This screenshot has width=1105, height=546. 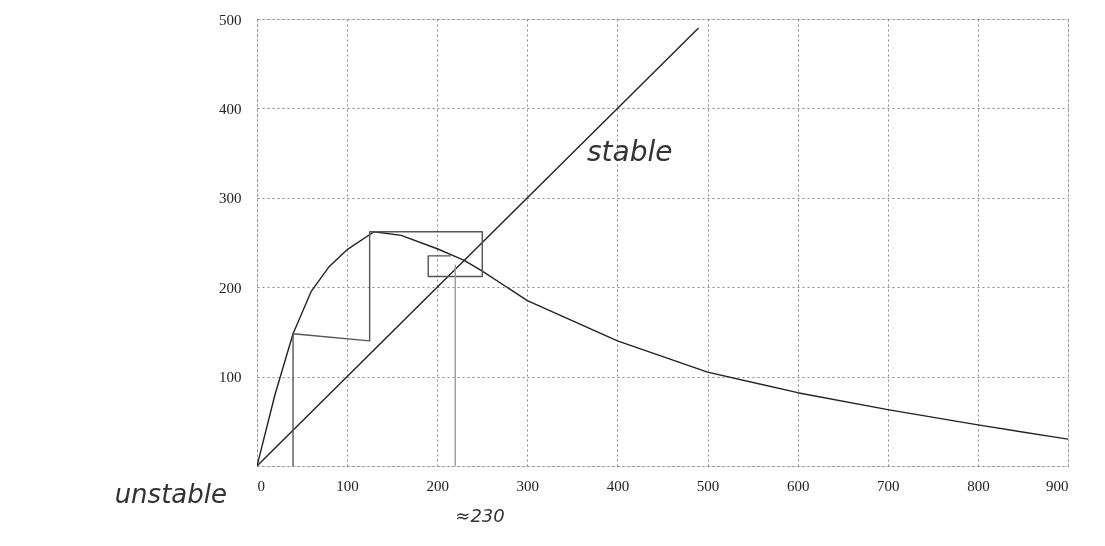 What do you see at coordinates (1057, 485) in the screenshot?
I see `x-tick-label: 900` at bounding box center [1057, 485].